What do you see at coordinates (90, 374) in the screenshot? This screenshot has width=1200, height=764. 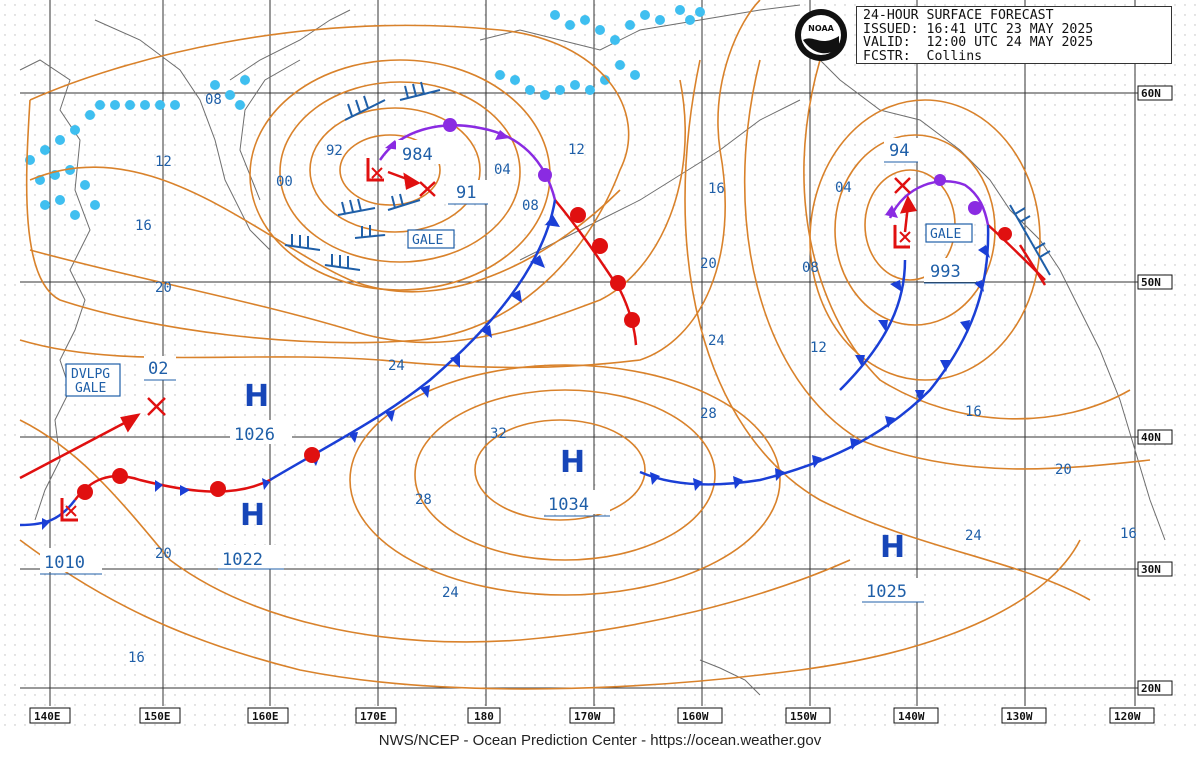 I see `dvlpg-warning-line1: DVLPG` at bounding box center [90, 374].